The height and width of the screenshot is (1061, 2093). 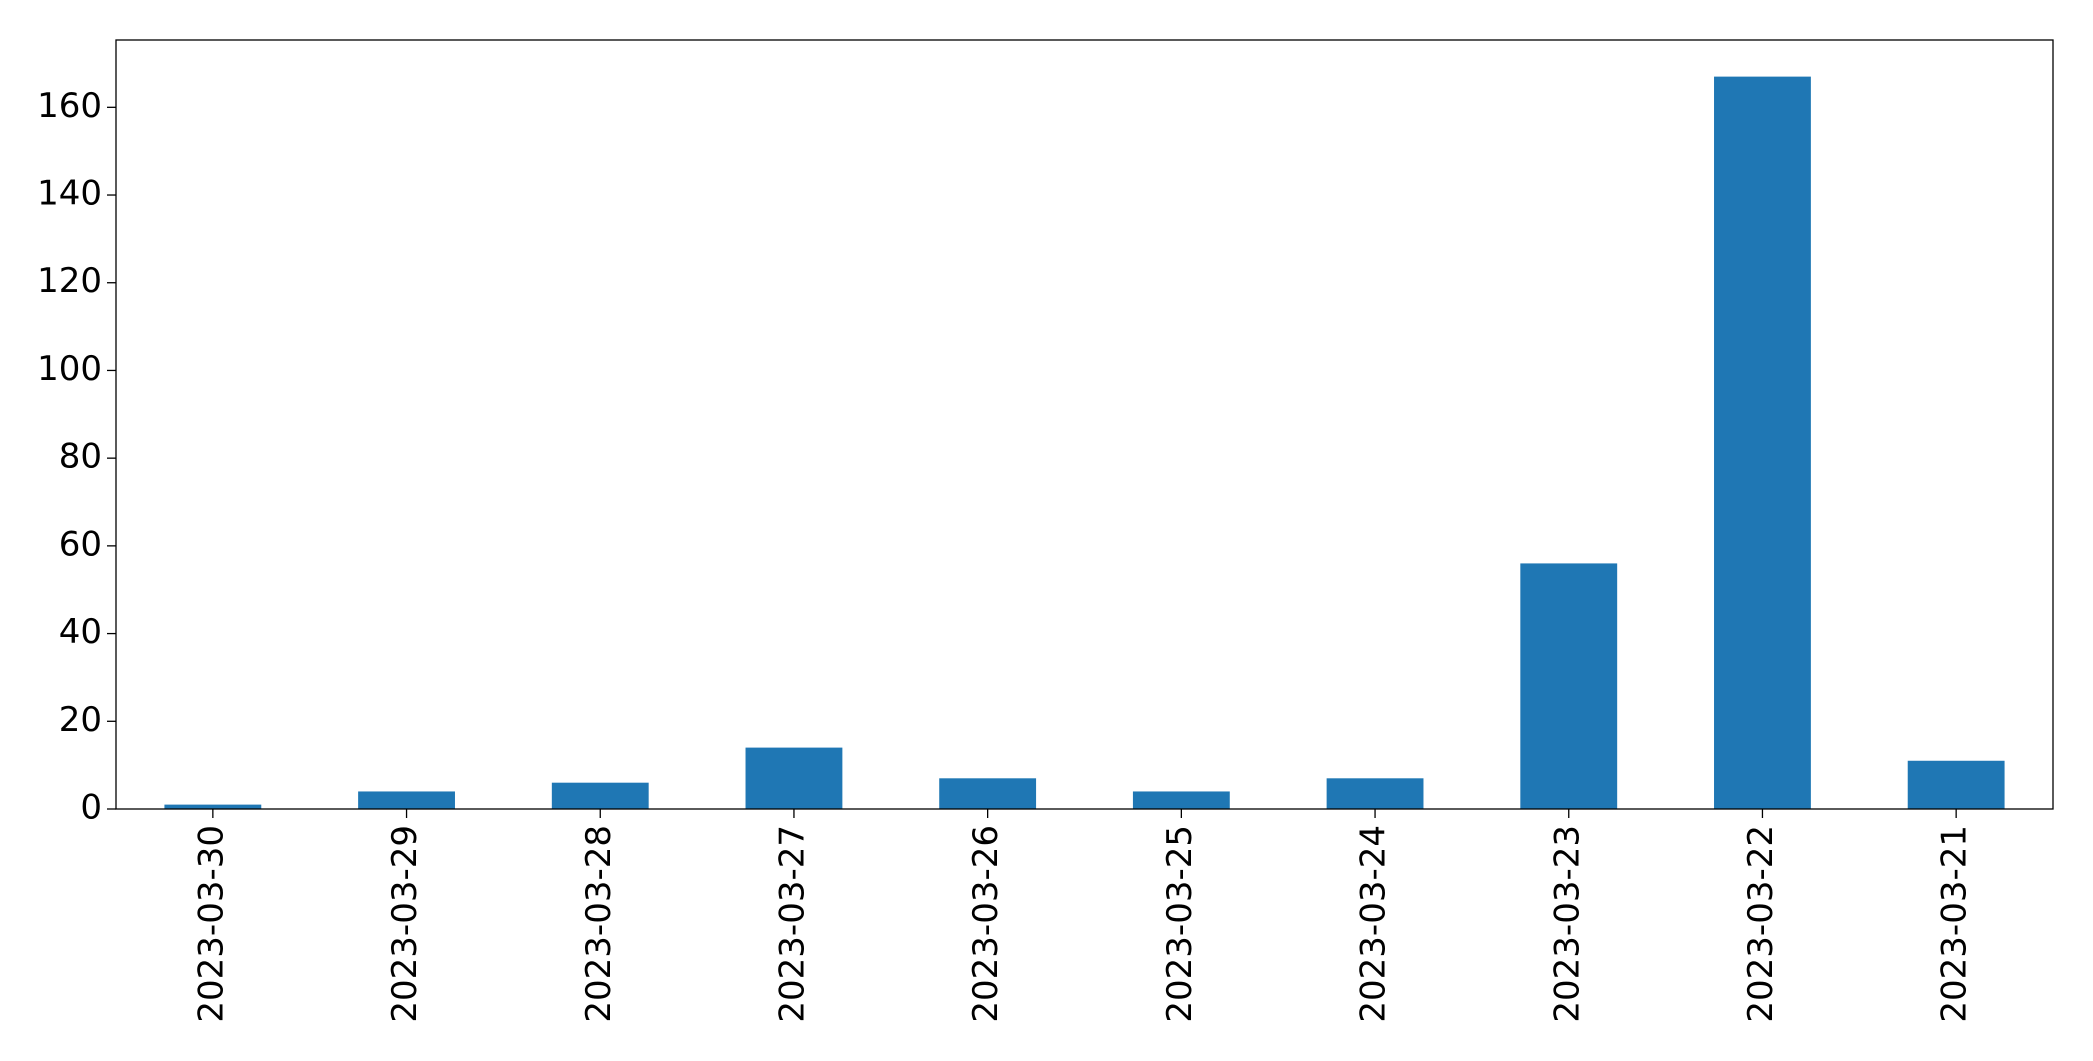 I want to click on x-tick-label: 2023-03-29, so click(x=405, y=924).